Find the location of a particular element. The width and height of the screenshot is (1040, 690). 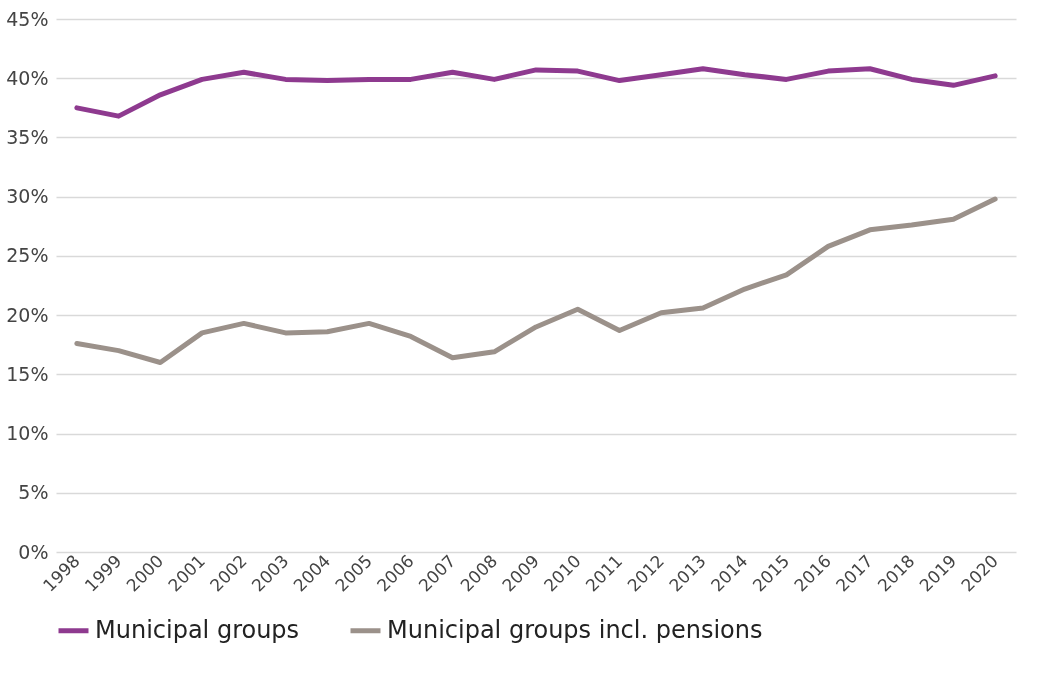

legend-label: Municipal groups incl. pensions is located at coordinates (575, 629).